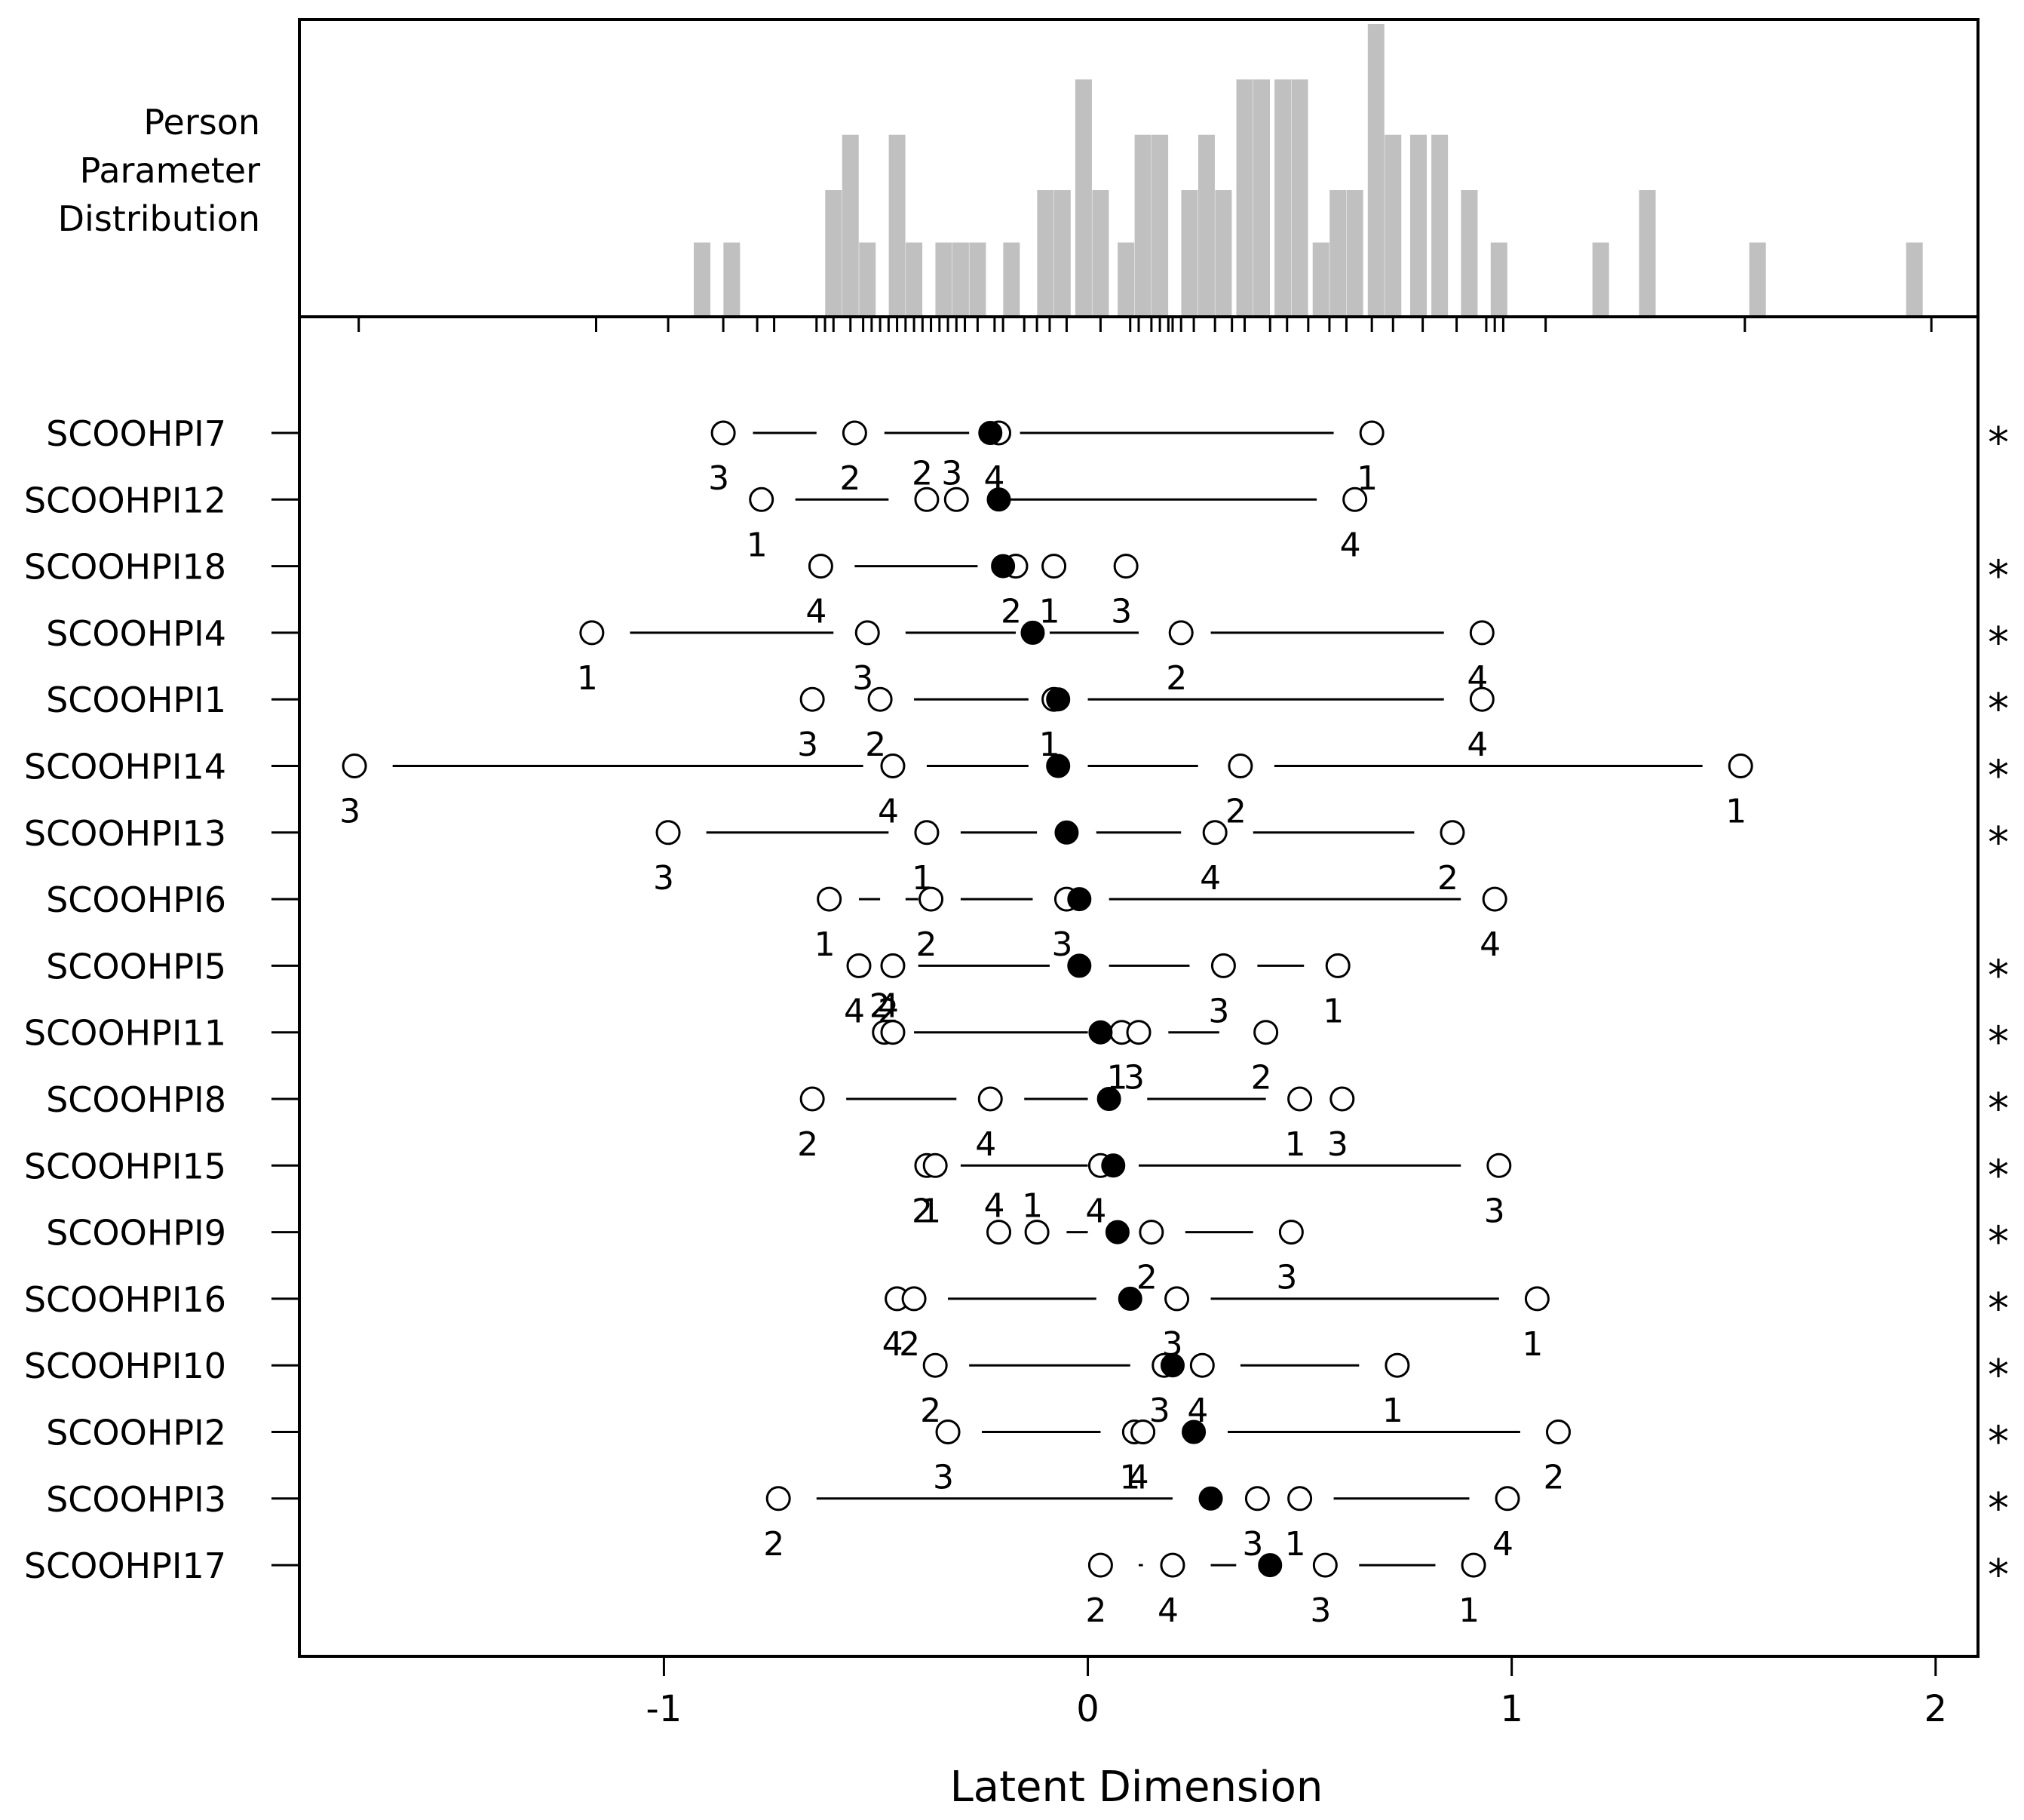  Describe the element at coordinates (1936, 1709) in the screenshot. I see `x-tick-label: 2` at that location.